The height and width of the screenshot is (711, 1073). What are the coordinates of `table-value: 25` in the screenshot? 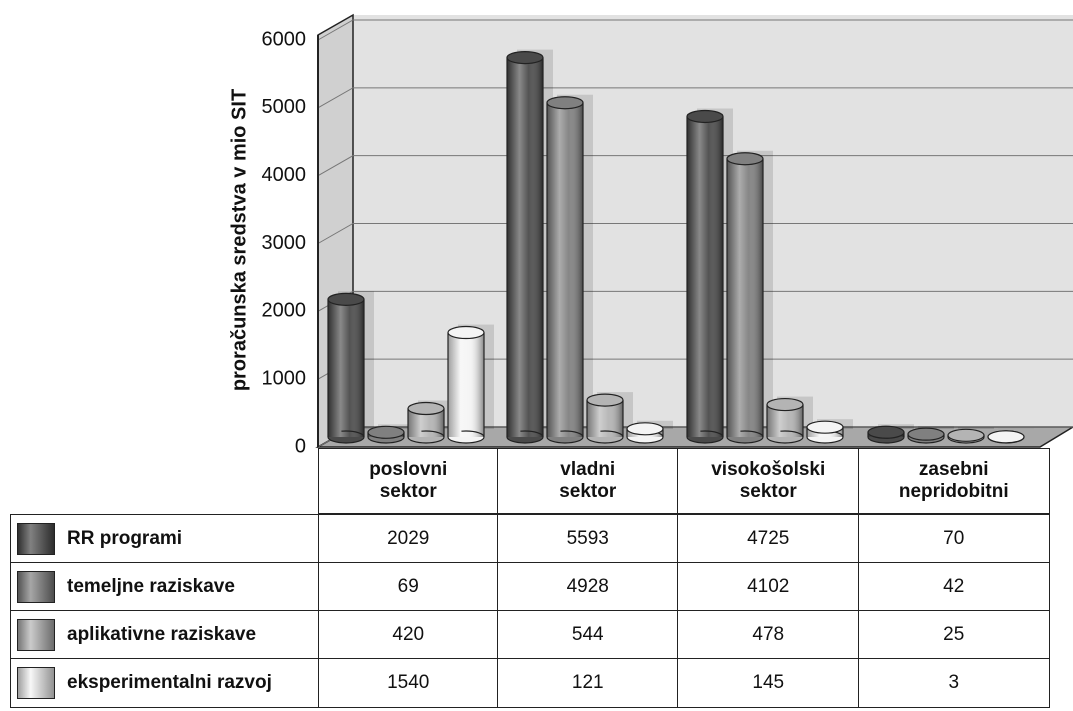 It's located at (954, 635).